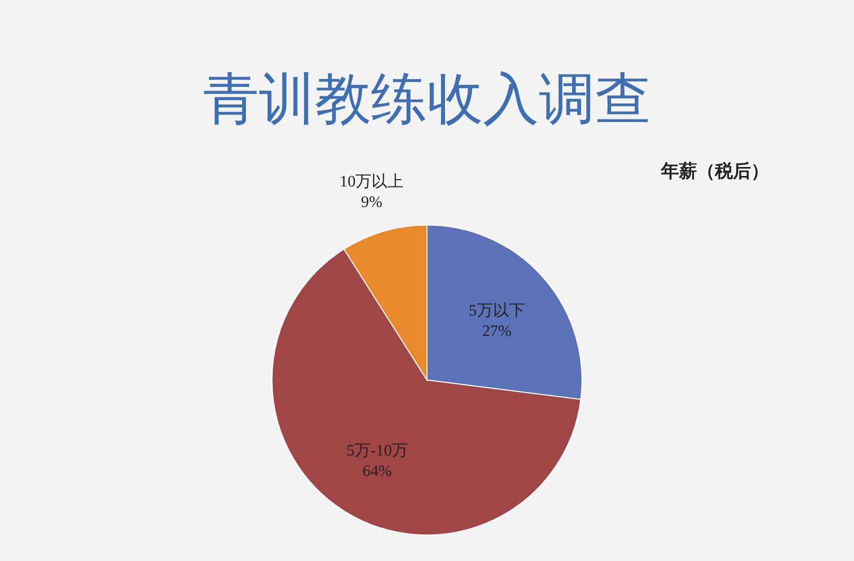 The height and width of the screenshot is (561, 854). I want to click on slice-label: 5万-10万, so click(377, 451).